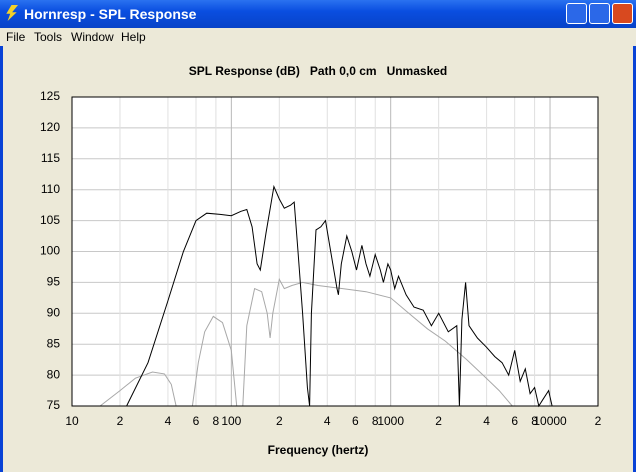 The image size is (636, 475). I want to click on window-title: Hornresp - SPL Response, so click(110, 14).